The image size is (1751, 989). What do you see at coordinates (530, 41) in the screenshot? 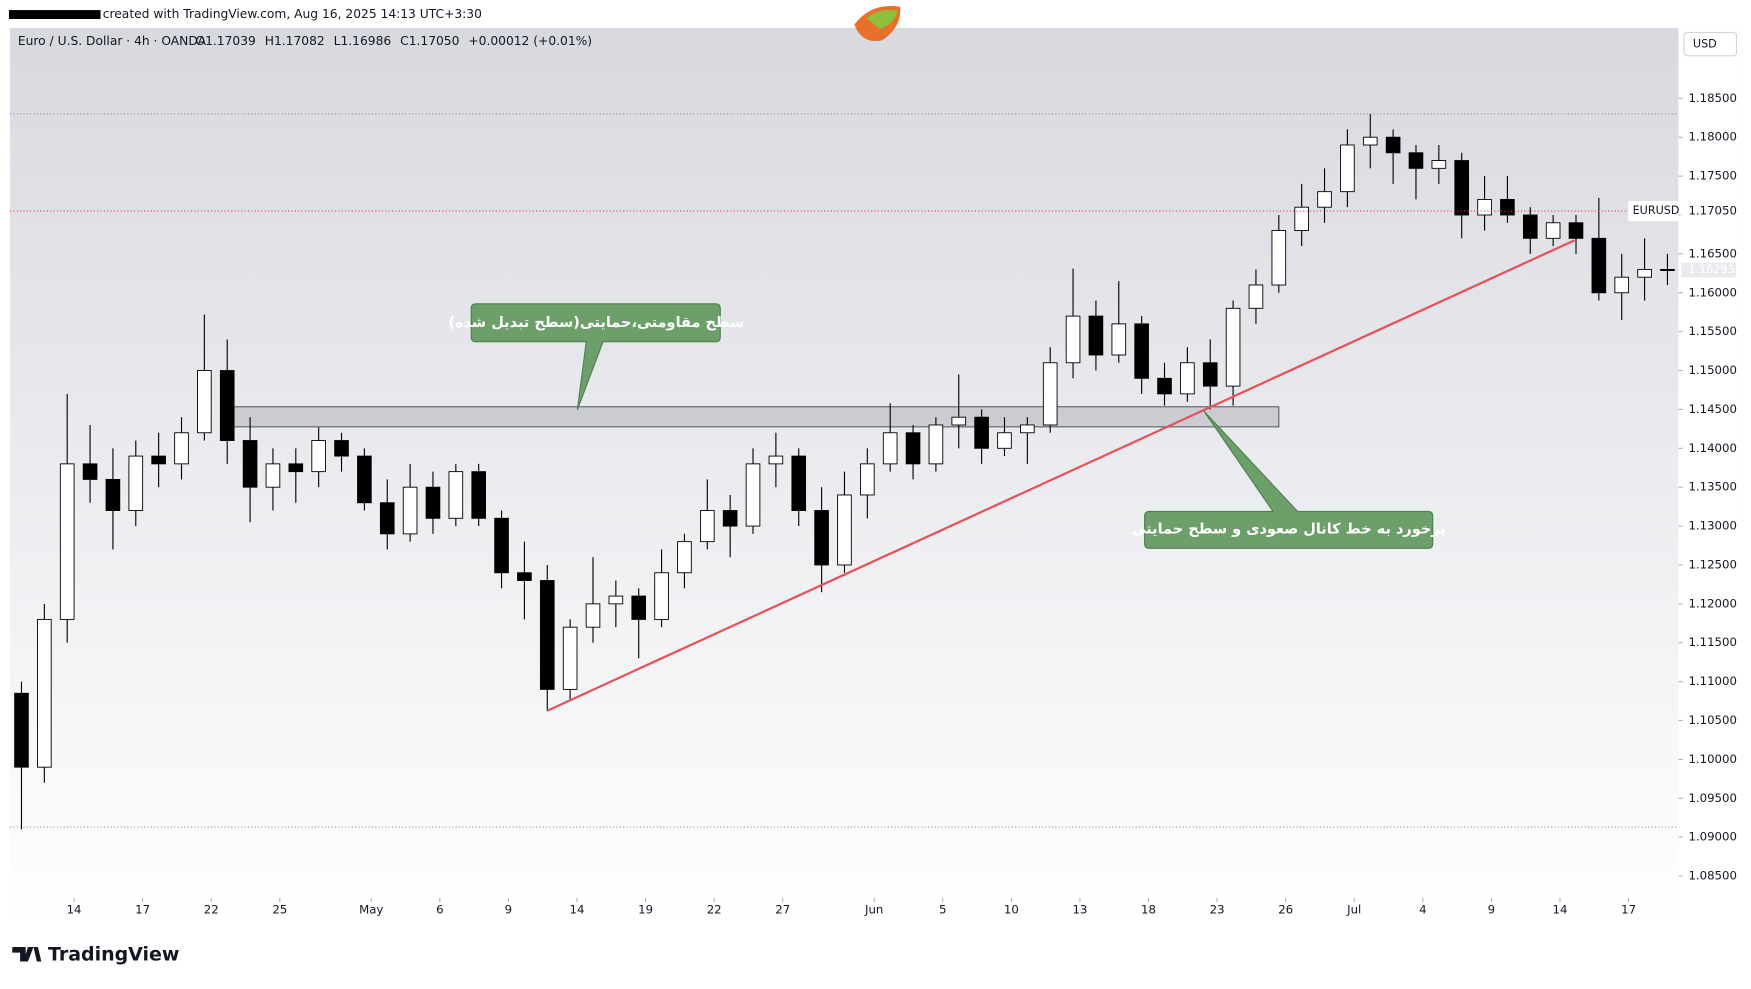
I see `ohlc-value: +0.00012 (+0.01%)` at bounding box center [530, 41].